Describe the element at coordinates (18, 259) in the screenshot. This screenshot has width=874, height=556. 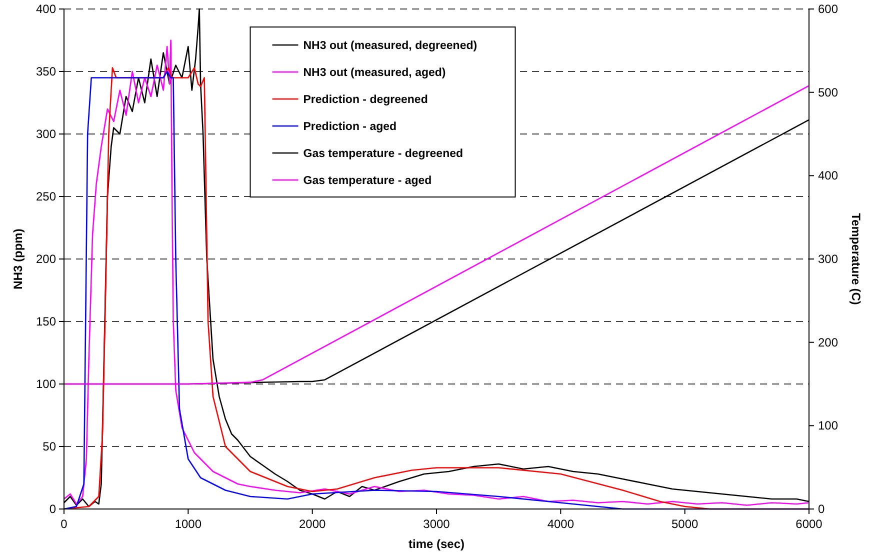
I see `y-axis-title: NH3 (ppm)` at that location.